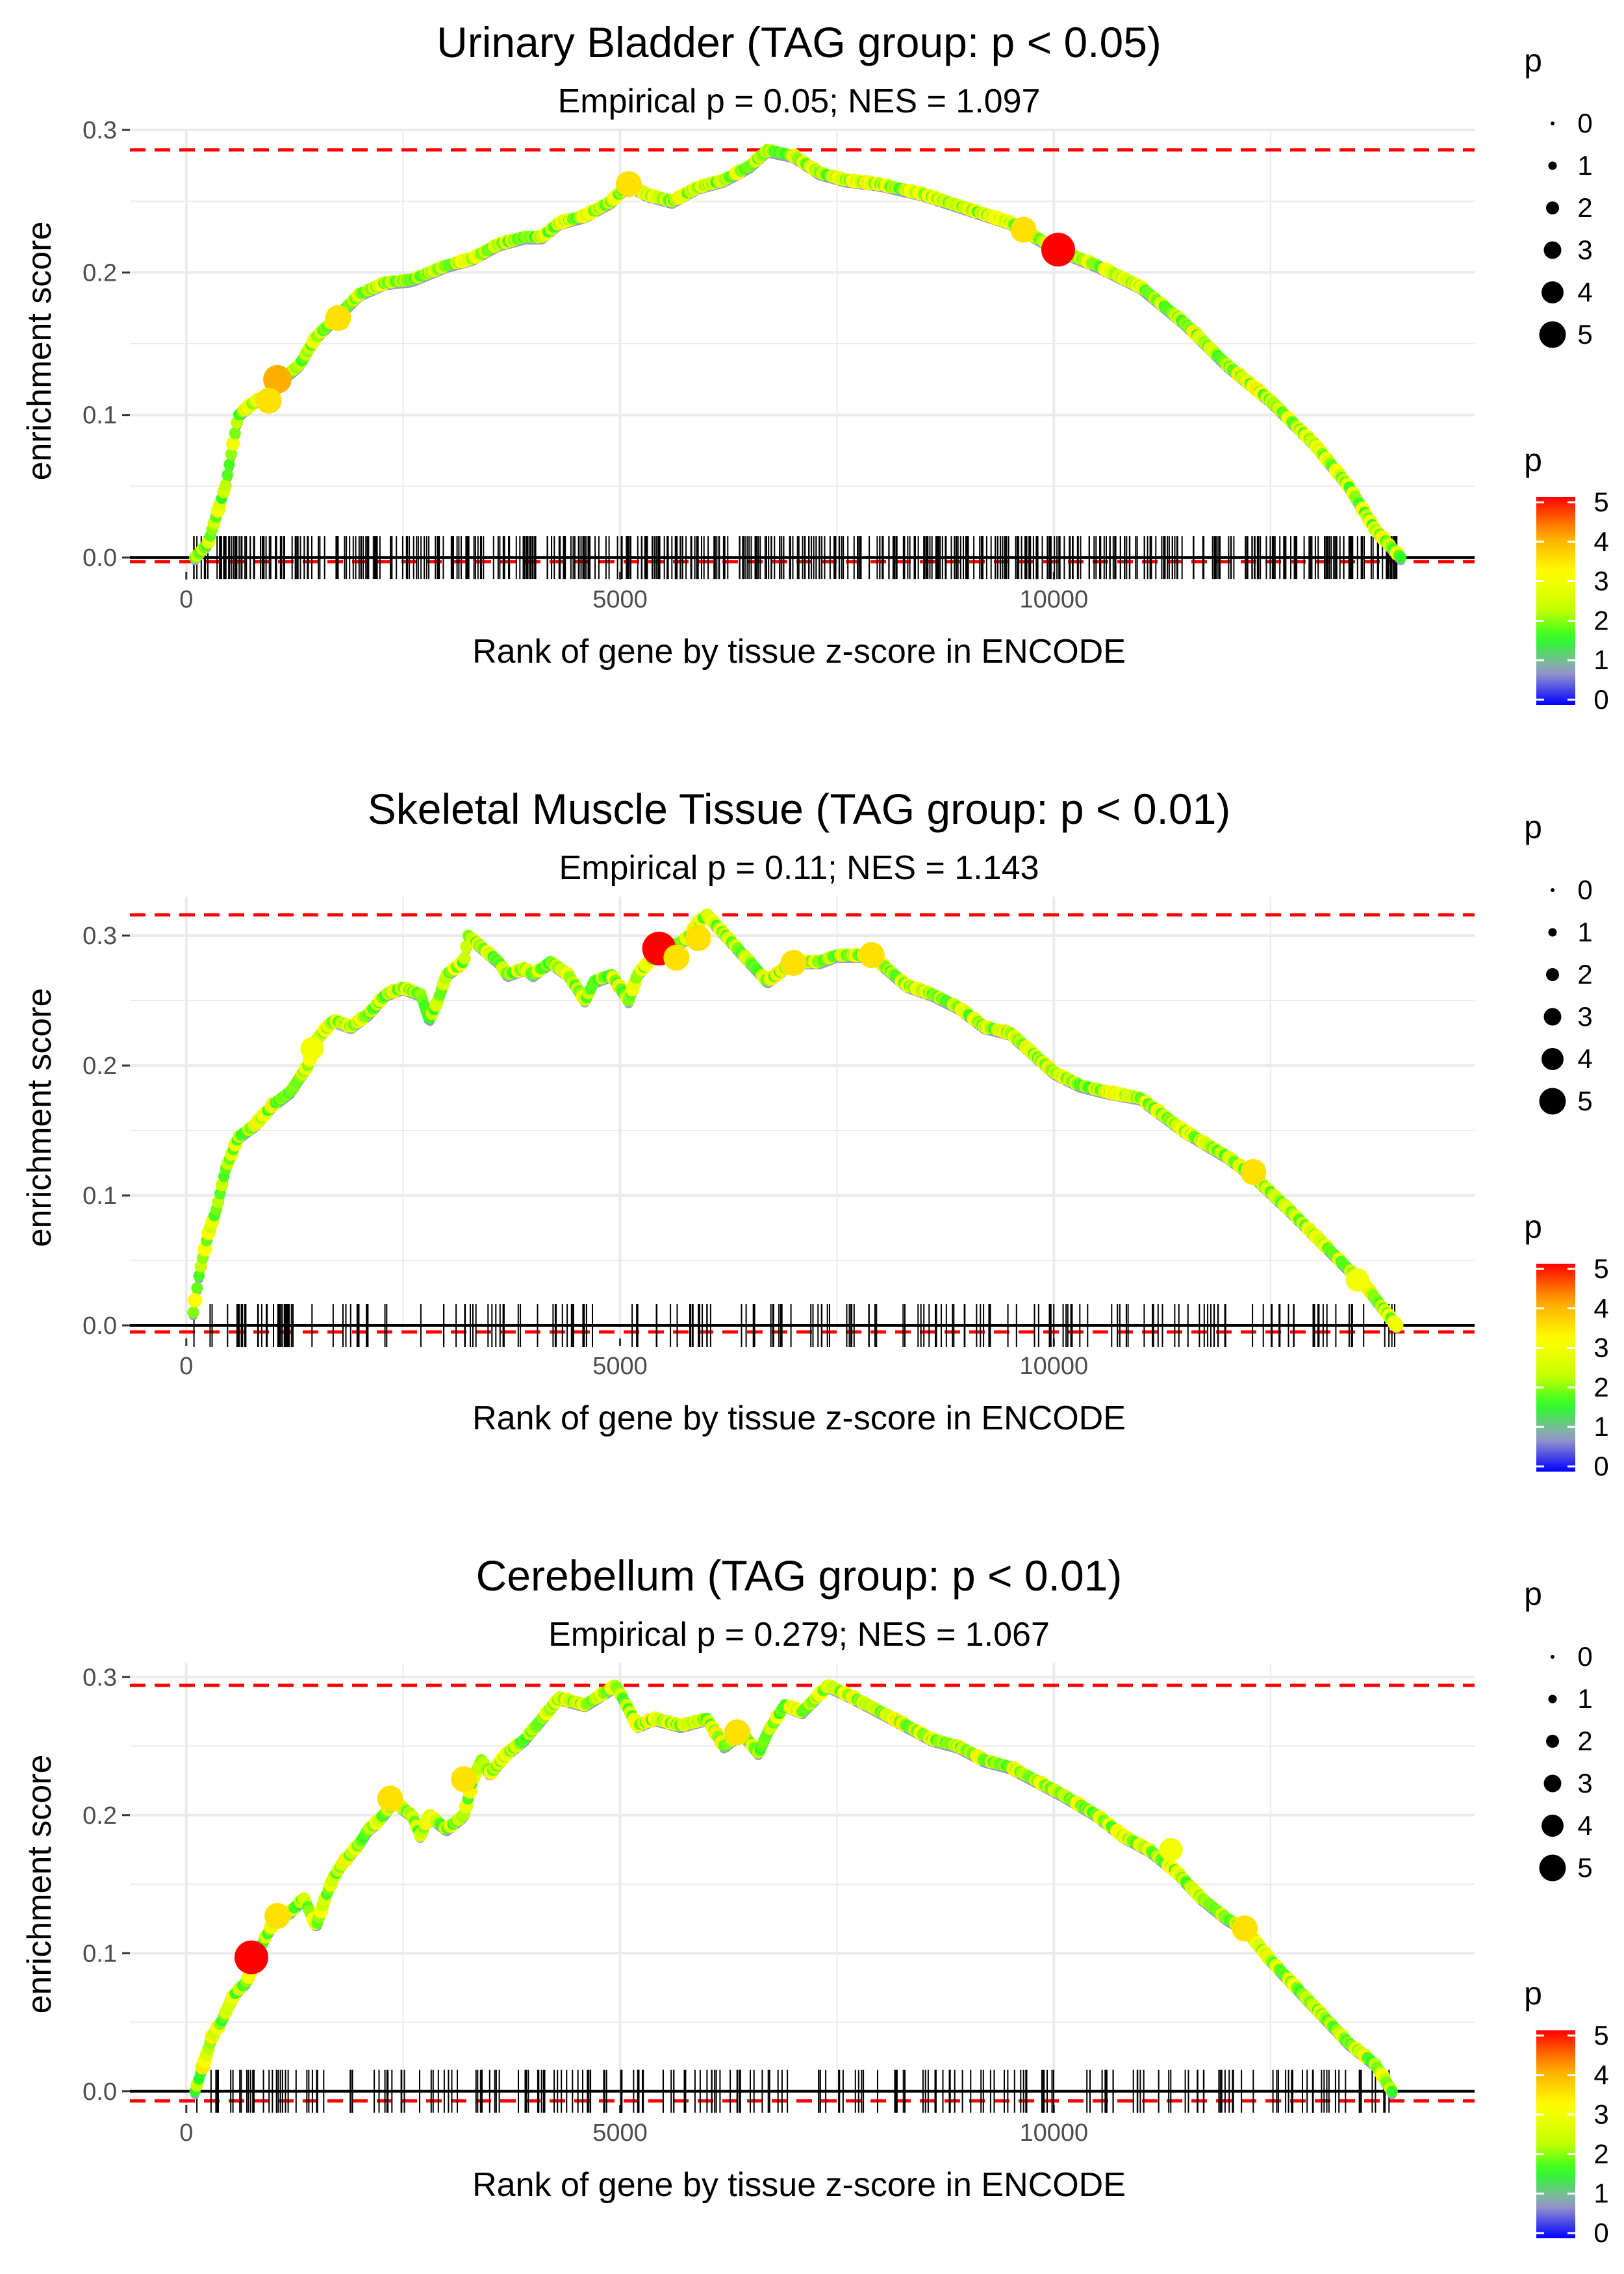 The height and width of the screenshot is (2274, 1624). I want to click on size-legend-label: 0, so click(1584, 123).